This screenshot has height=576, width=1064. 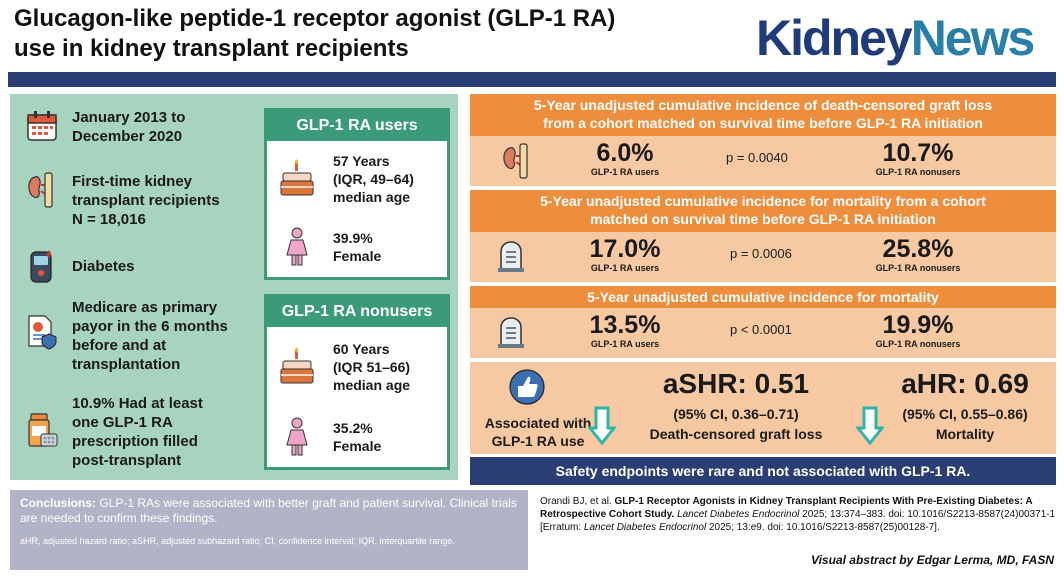 I want to click on cohort-item-period: January 2013 to December 2020, so click(x=104, y=127).